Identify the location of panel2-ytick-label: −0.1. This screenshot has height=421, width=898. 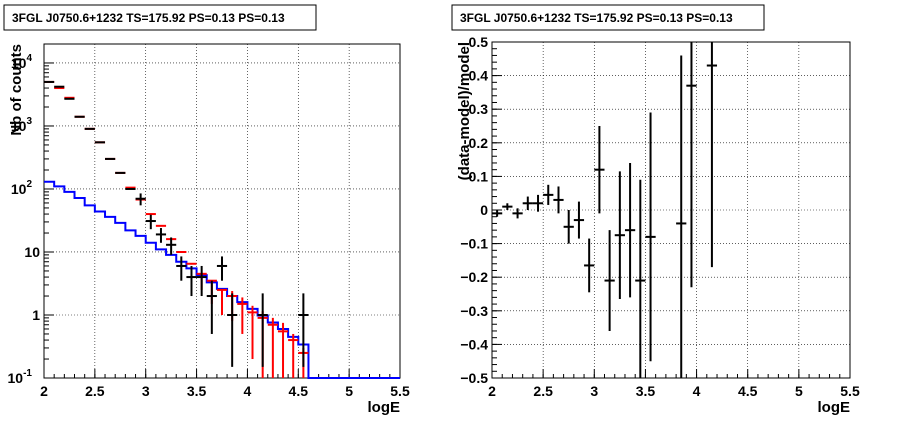
(474, 244).